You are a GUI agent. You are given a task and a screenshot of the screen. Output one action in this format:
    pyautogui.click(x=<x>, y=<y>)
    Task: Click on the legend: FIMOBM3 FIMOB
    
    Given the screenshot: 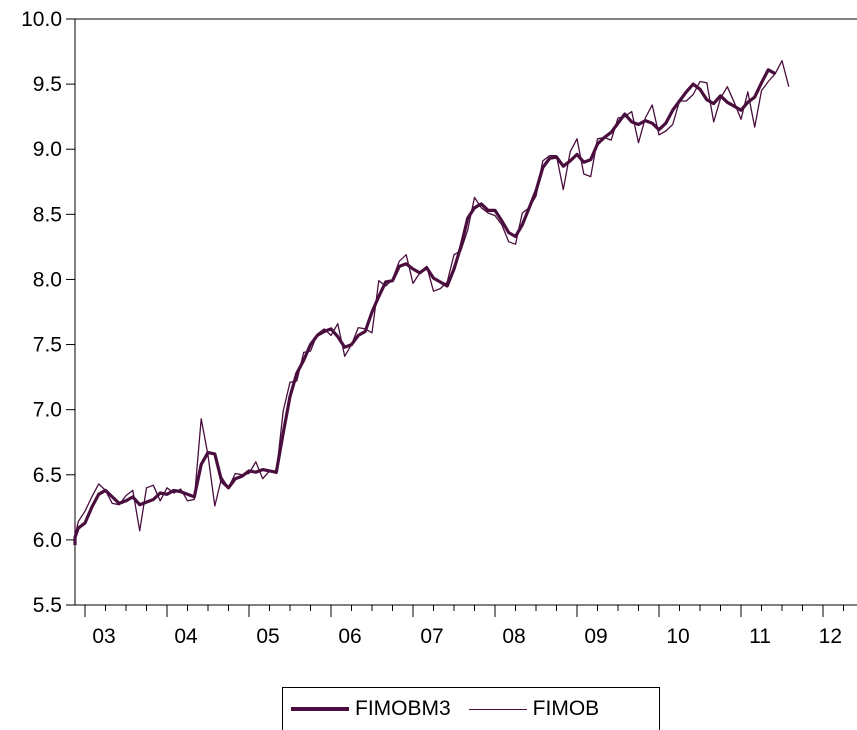 What is the action you would take?
    pyautogui.click(x=471, y=708)
    